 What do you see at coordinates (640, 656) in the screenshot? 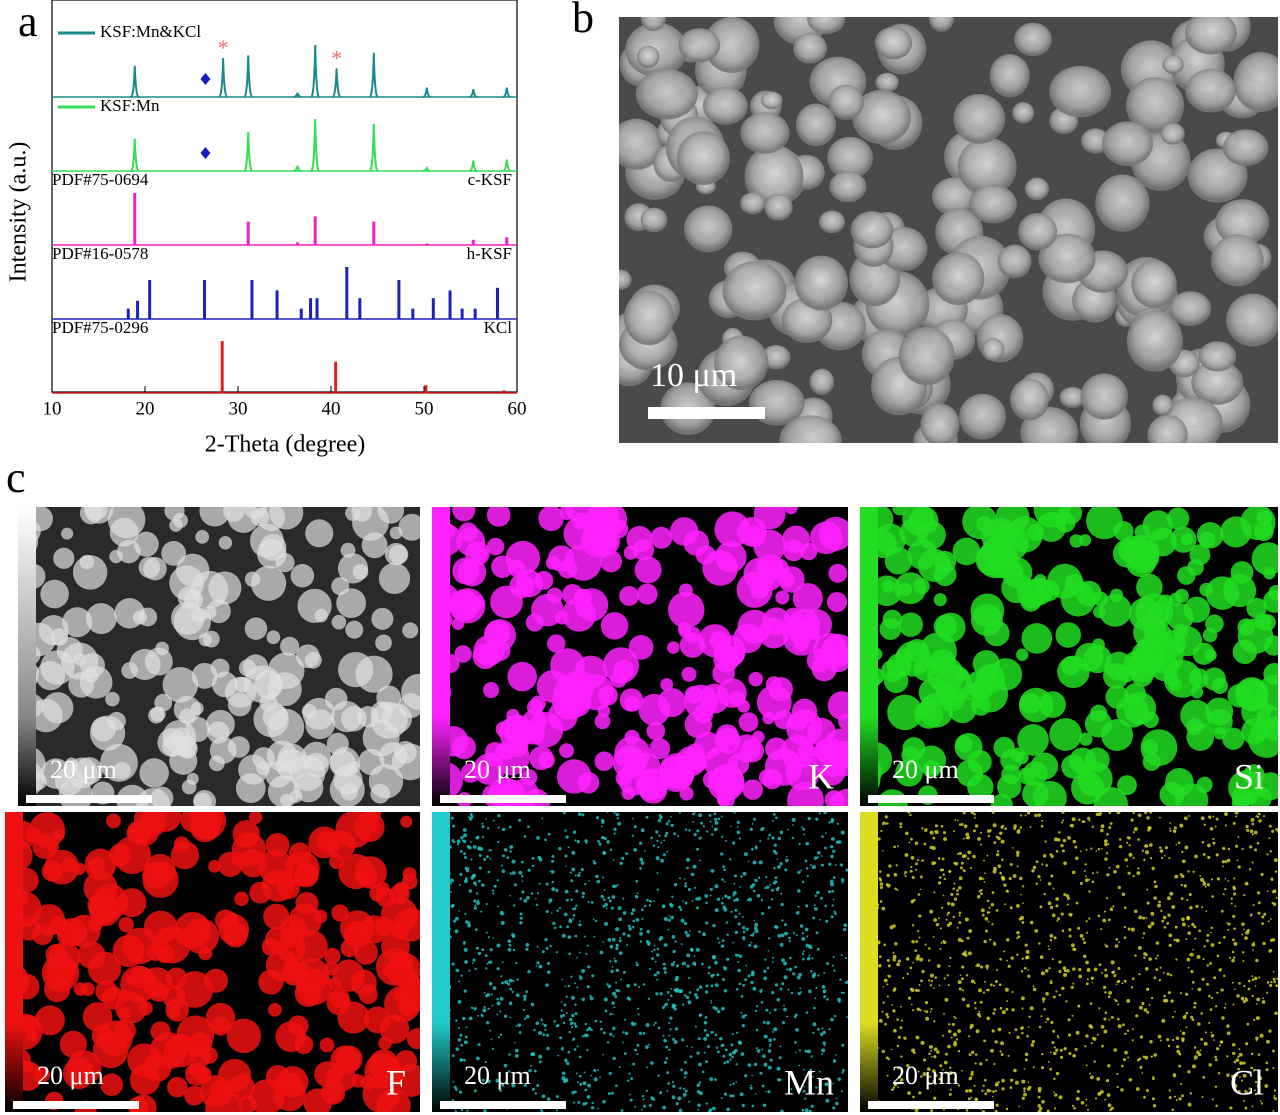
I see `micrograph: 20 μm K` at bounding box center [640, 656].